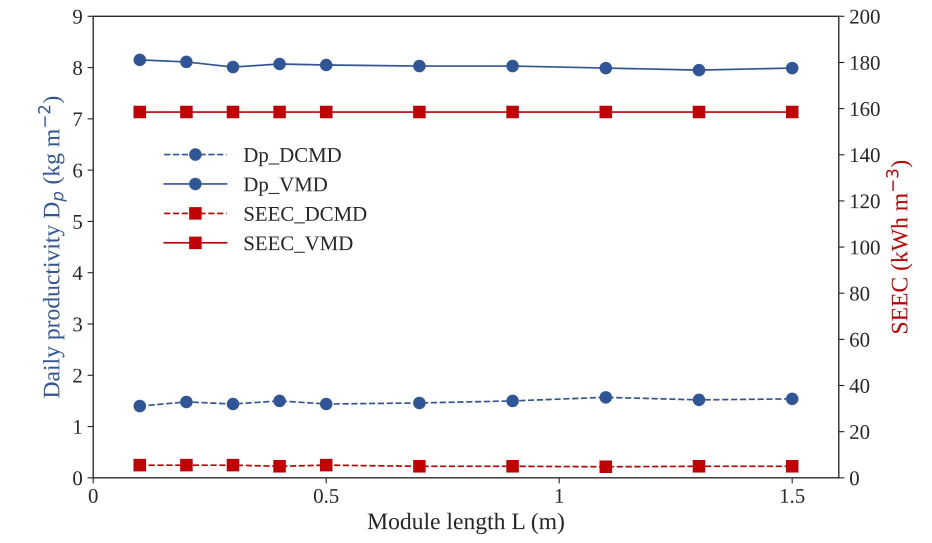  Describe the element at coordinates (77, 324) in the screenshot. I see `y-tick-label: 3` at that location.